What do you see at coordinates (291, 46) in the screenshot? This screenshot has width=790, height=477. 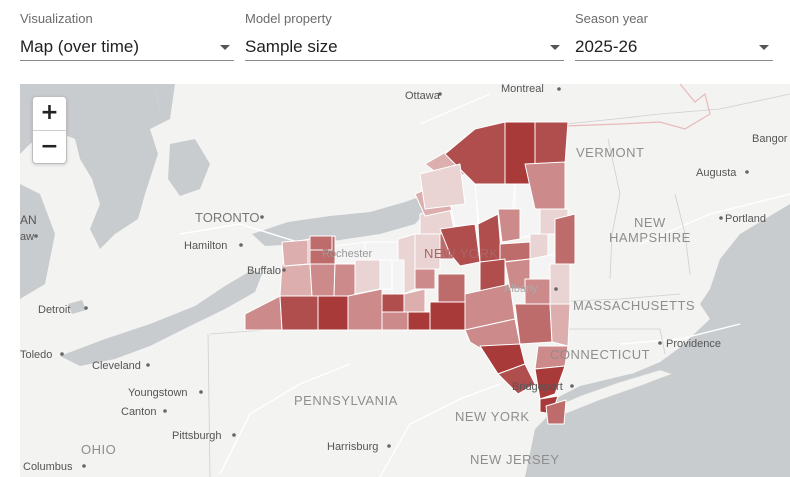 I see `model-property-value: Sample size` at bounding box center [291, 46].